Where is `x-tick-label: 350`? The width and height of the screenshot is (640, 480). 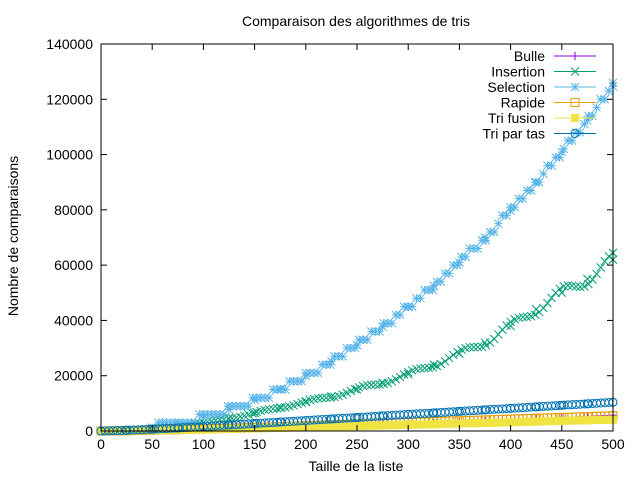 x-tick-label: 350 is located at coordinates (460, 444).